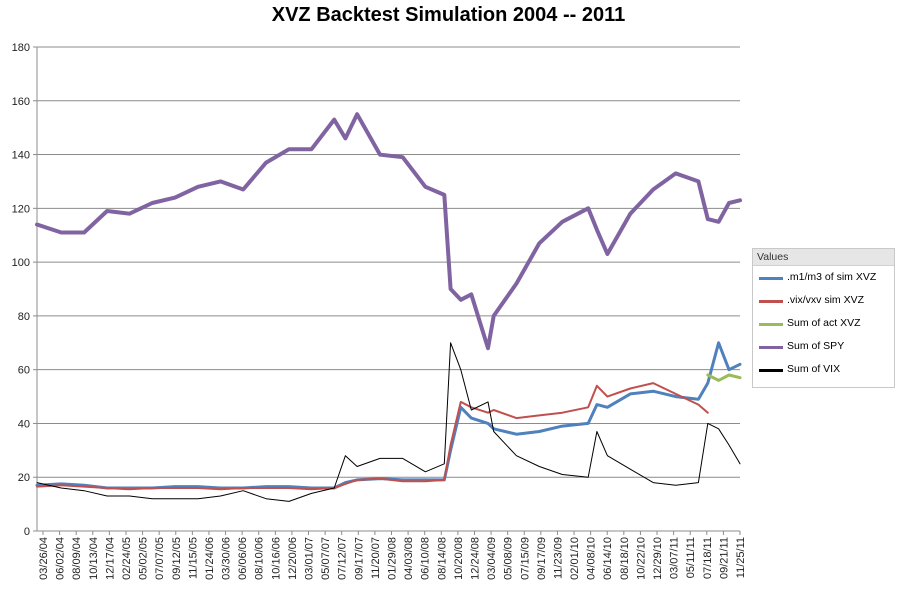  I want to click on y-tick-label-180: 180, so click(21, 48).